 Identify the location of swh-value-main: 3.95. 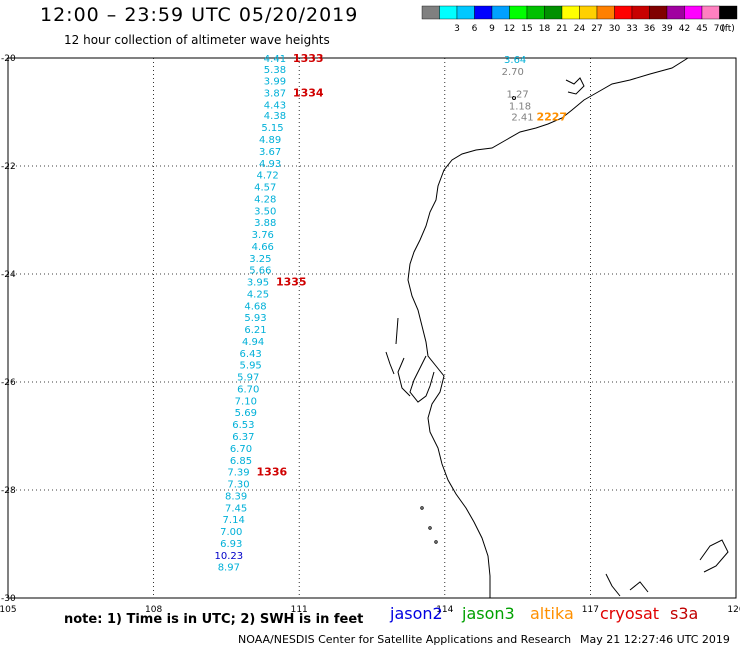
(258, 283).